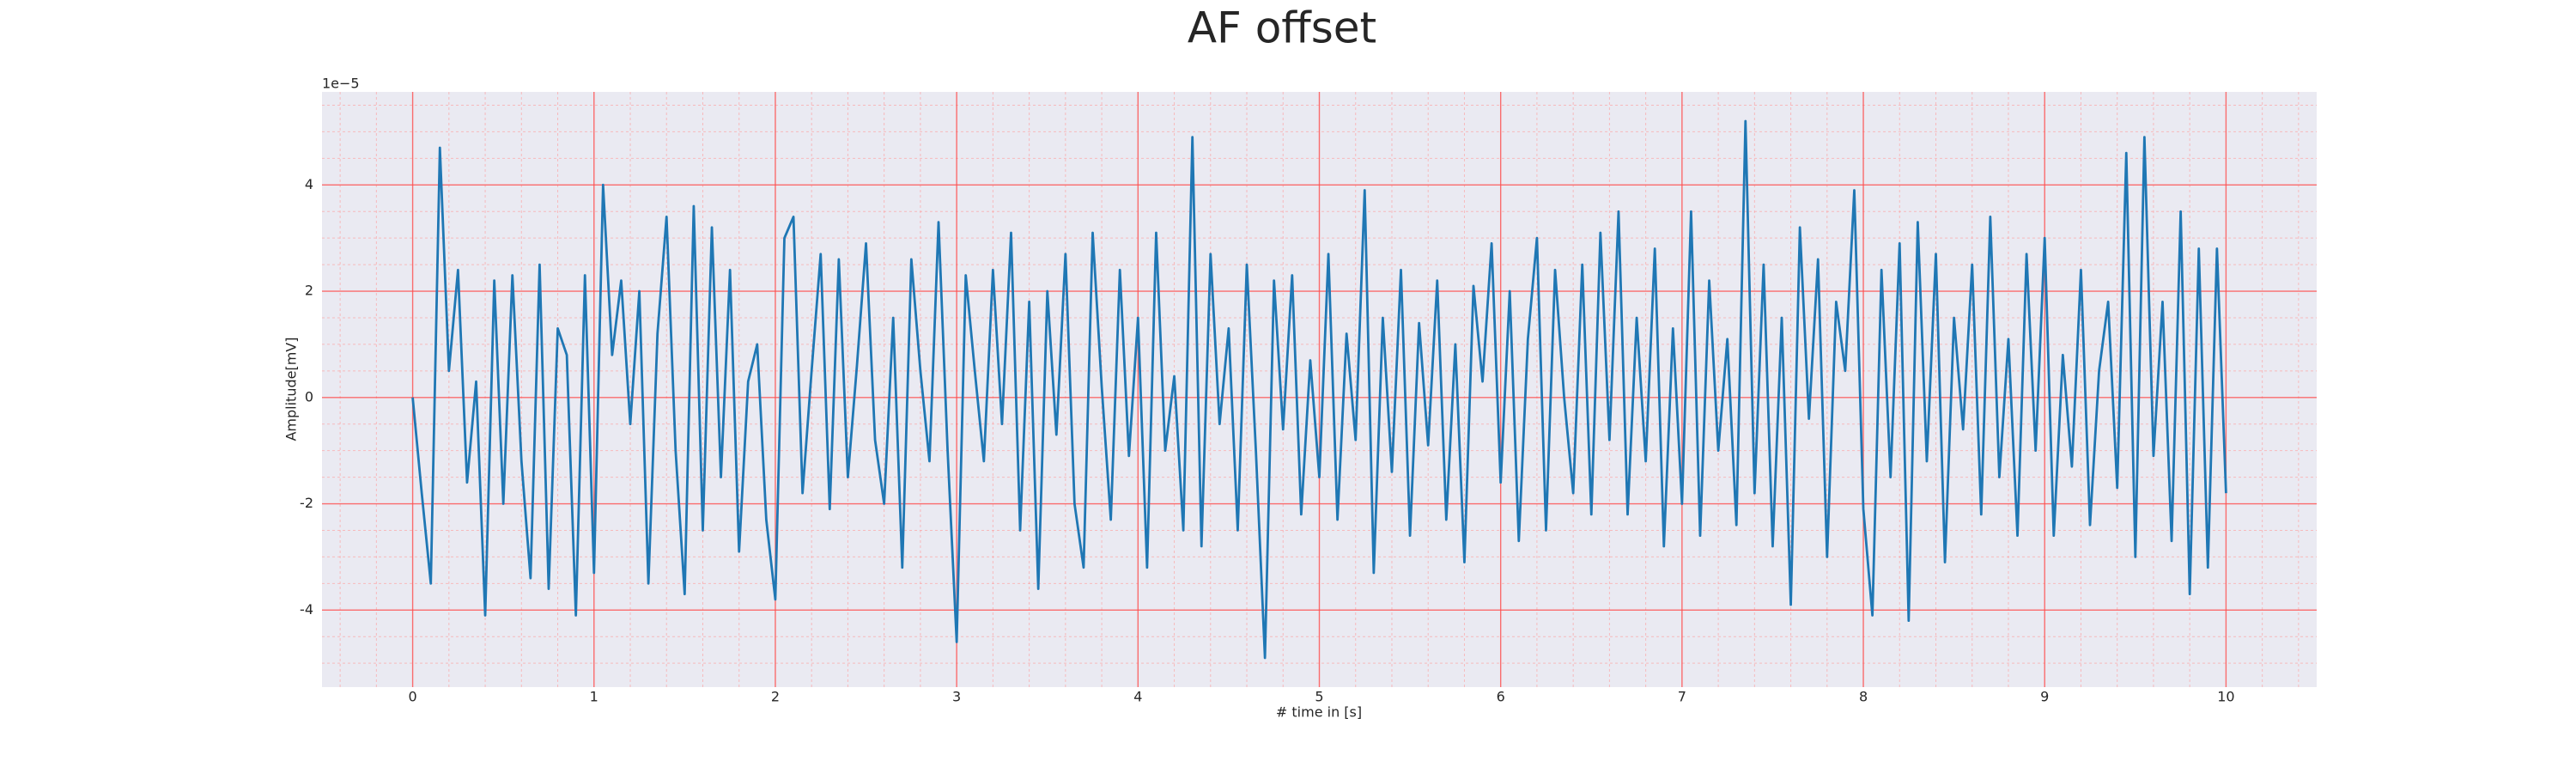  Describe the element at coordinates (309, 396) in the screenshot. I see `y-tick-label: 0` at that location.